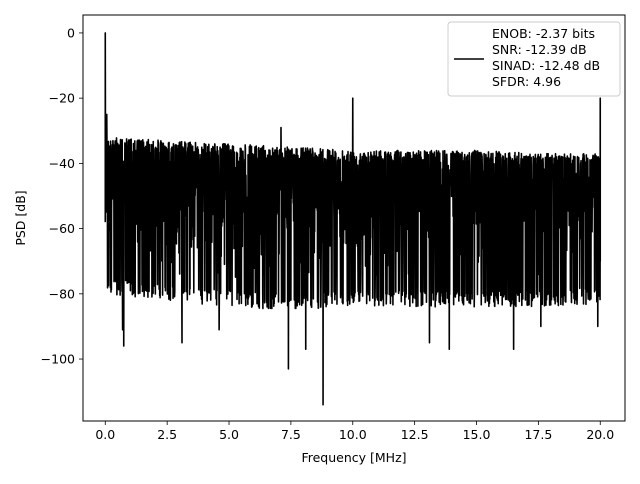  Describe the element at coordinates (353, 457) in the screenshot. I see `x-axis-label: Frequency [MHz]` at that location.